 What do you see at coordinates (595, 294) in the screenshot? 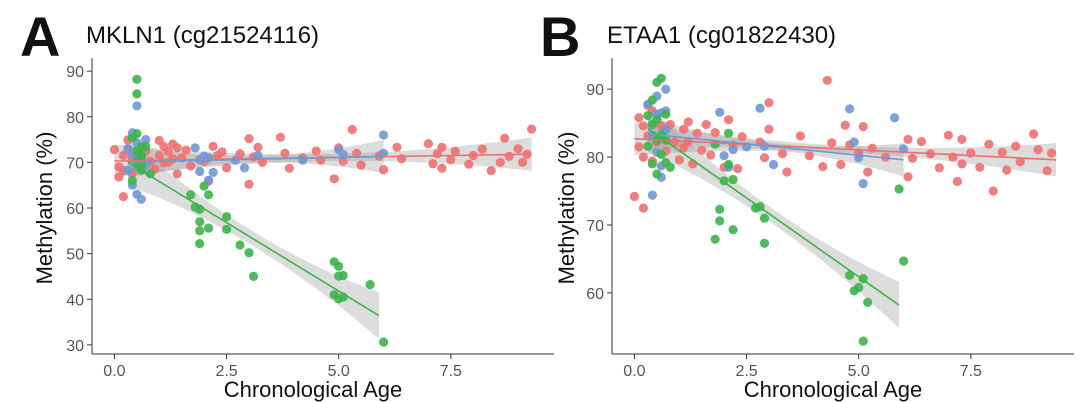
I see `y-tick-label: 60` at bounding box center [595, 294].